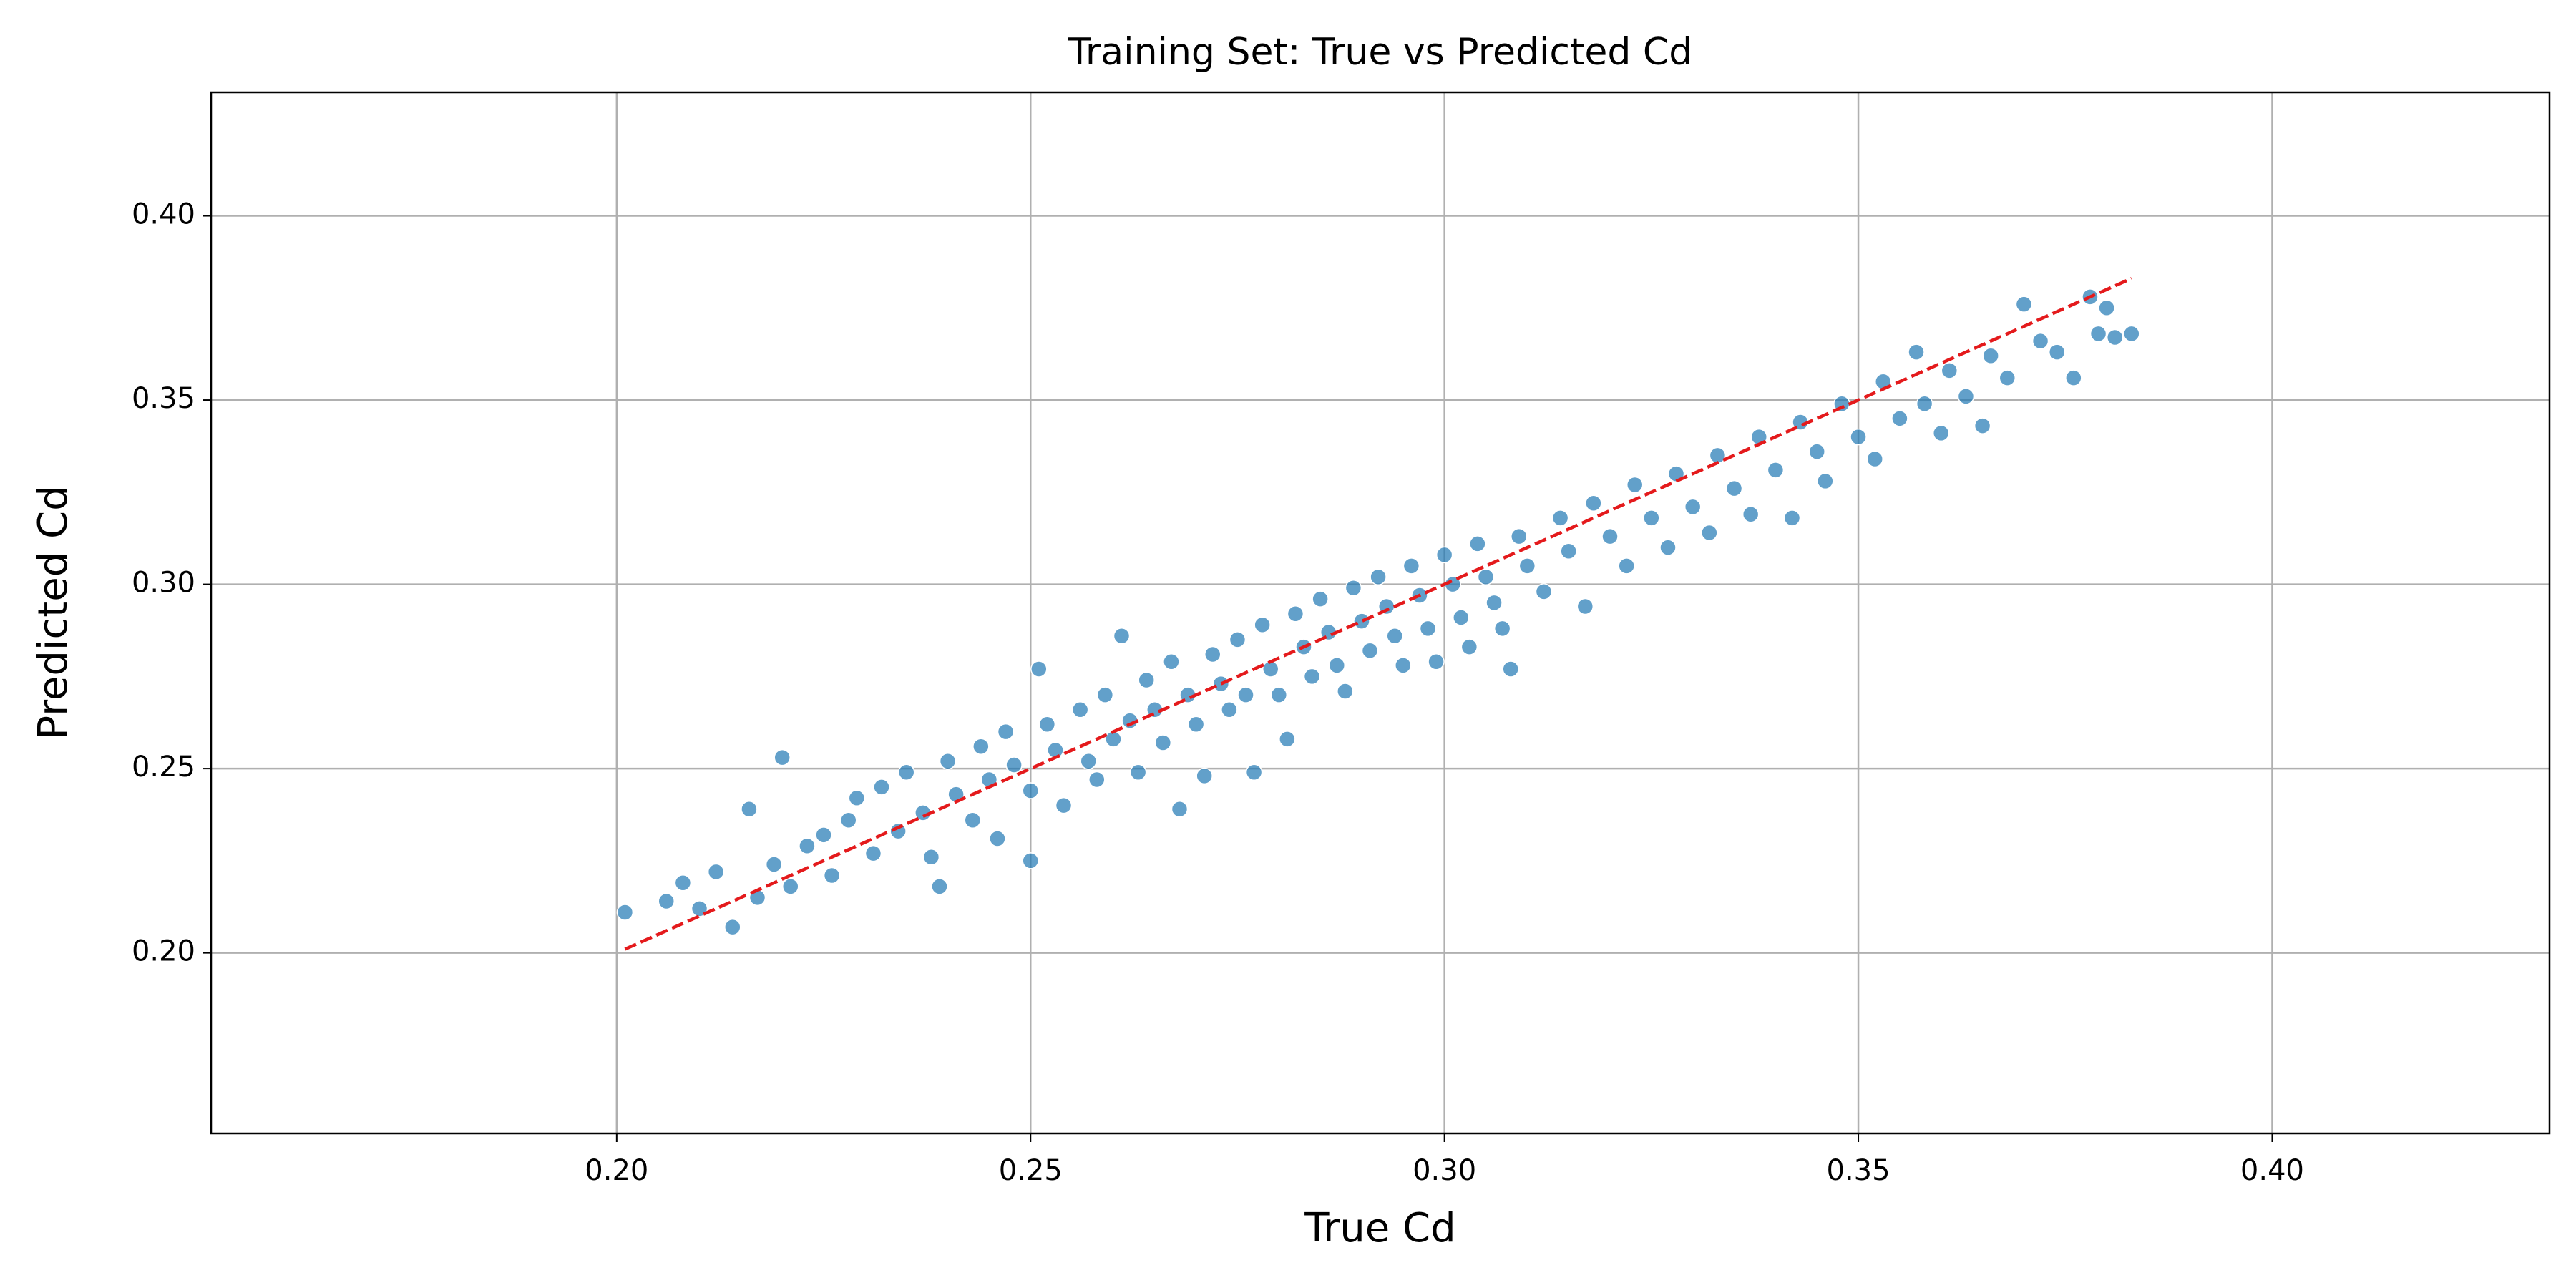 This screenshot has height=1288, width=2576. What do you see at coordinates (53, 612) in the screenshot?
I see `y-axis-label: Predicted Cd` at bounding box center [53, 612].